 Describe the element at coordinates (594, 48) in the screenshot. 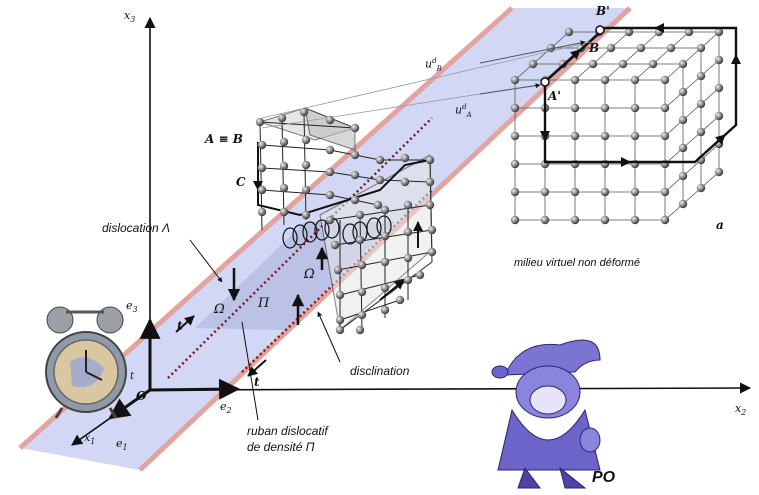

I see `point-b-label: B` at that location.